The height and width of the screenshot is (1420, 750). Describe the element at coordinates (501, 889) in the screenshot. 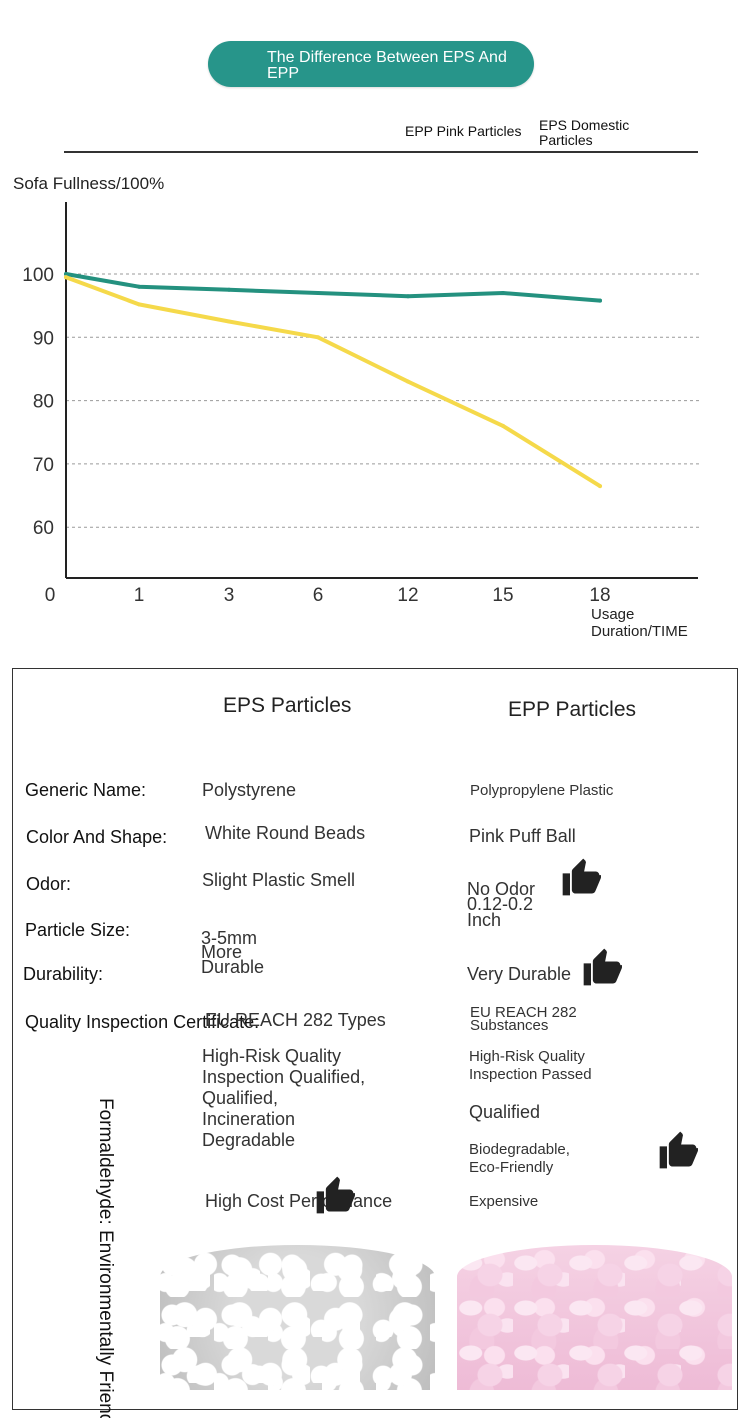

I see `epp-odor: No Odor` at that location.